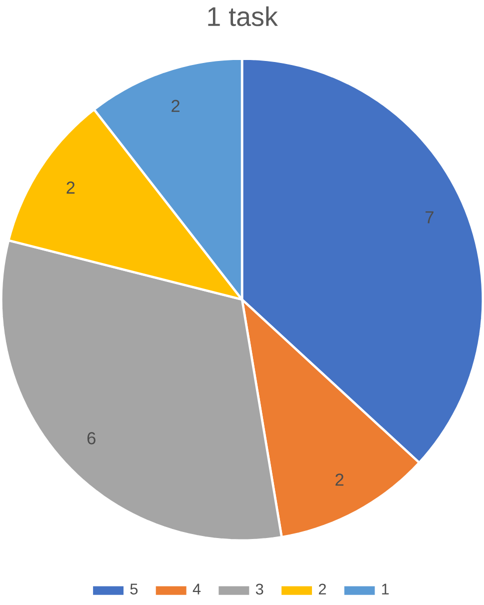 The height and width of the screenshot is (605, 484). What do you see at coordinates (243, 16) in the screenshot?
I see `chart-title: 1 task` at bounding box center [243, 16].